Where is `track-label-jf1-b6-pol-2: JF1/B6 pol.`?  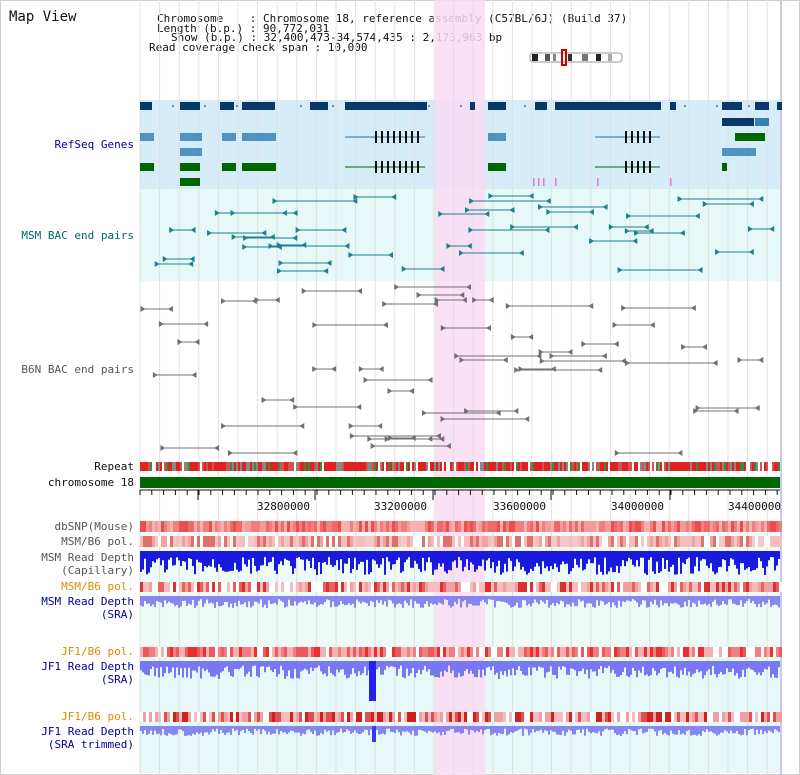
track-label-jf1-b6-pol-2: JF1/B6 pol. is located at coordinates (97, 716).